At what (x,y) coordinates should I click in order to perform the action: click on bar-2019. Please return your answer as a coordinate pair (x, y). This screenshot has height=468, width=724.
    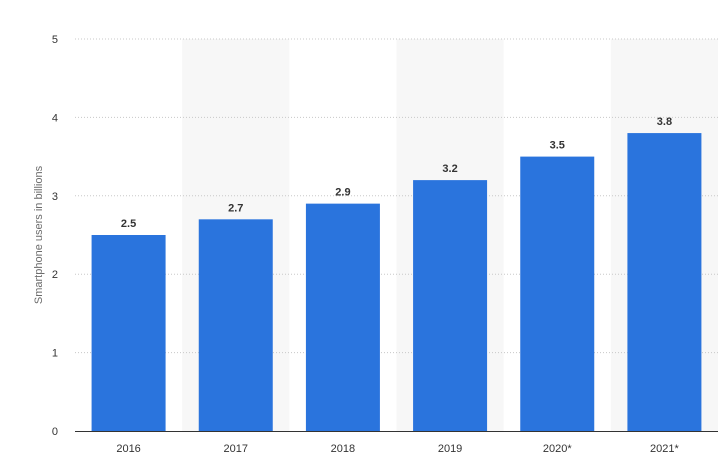
    Looking at the image, I should click on (450, 305).